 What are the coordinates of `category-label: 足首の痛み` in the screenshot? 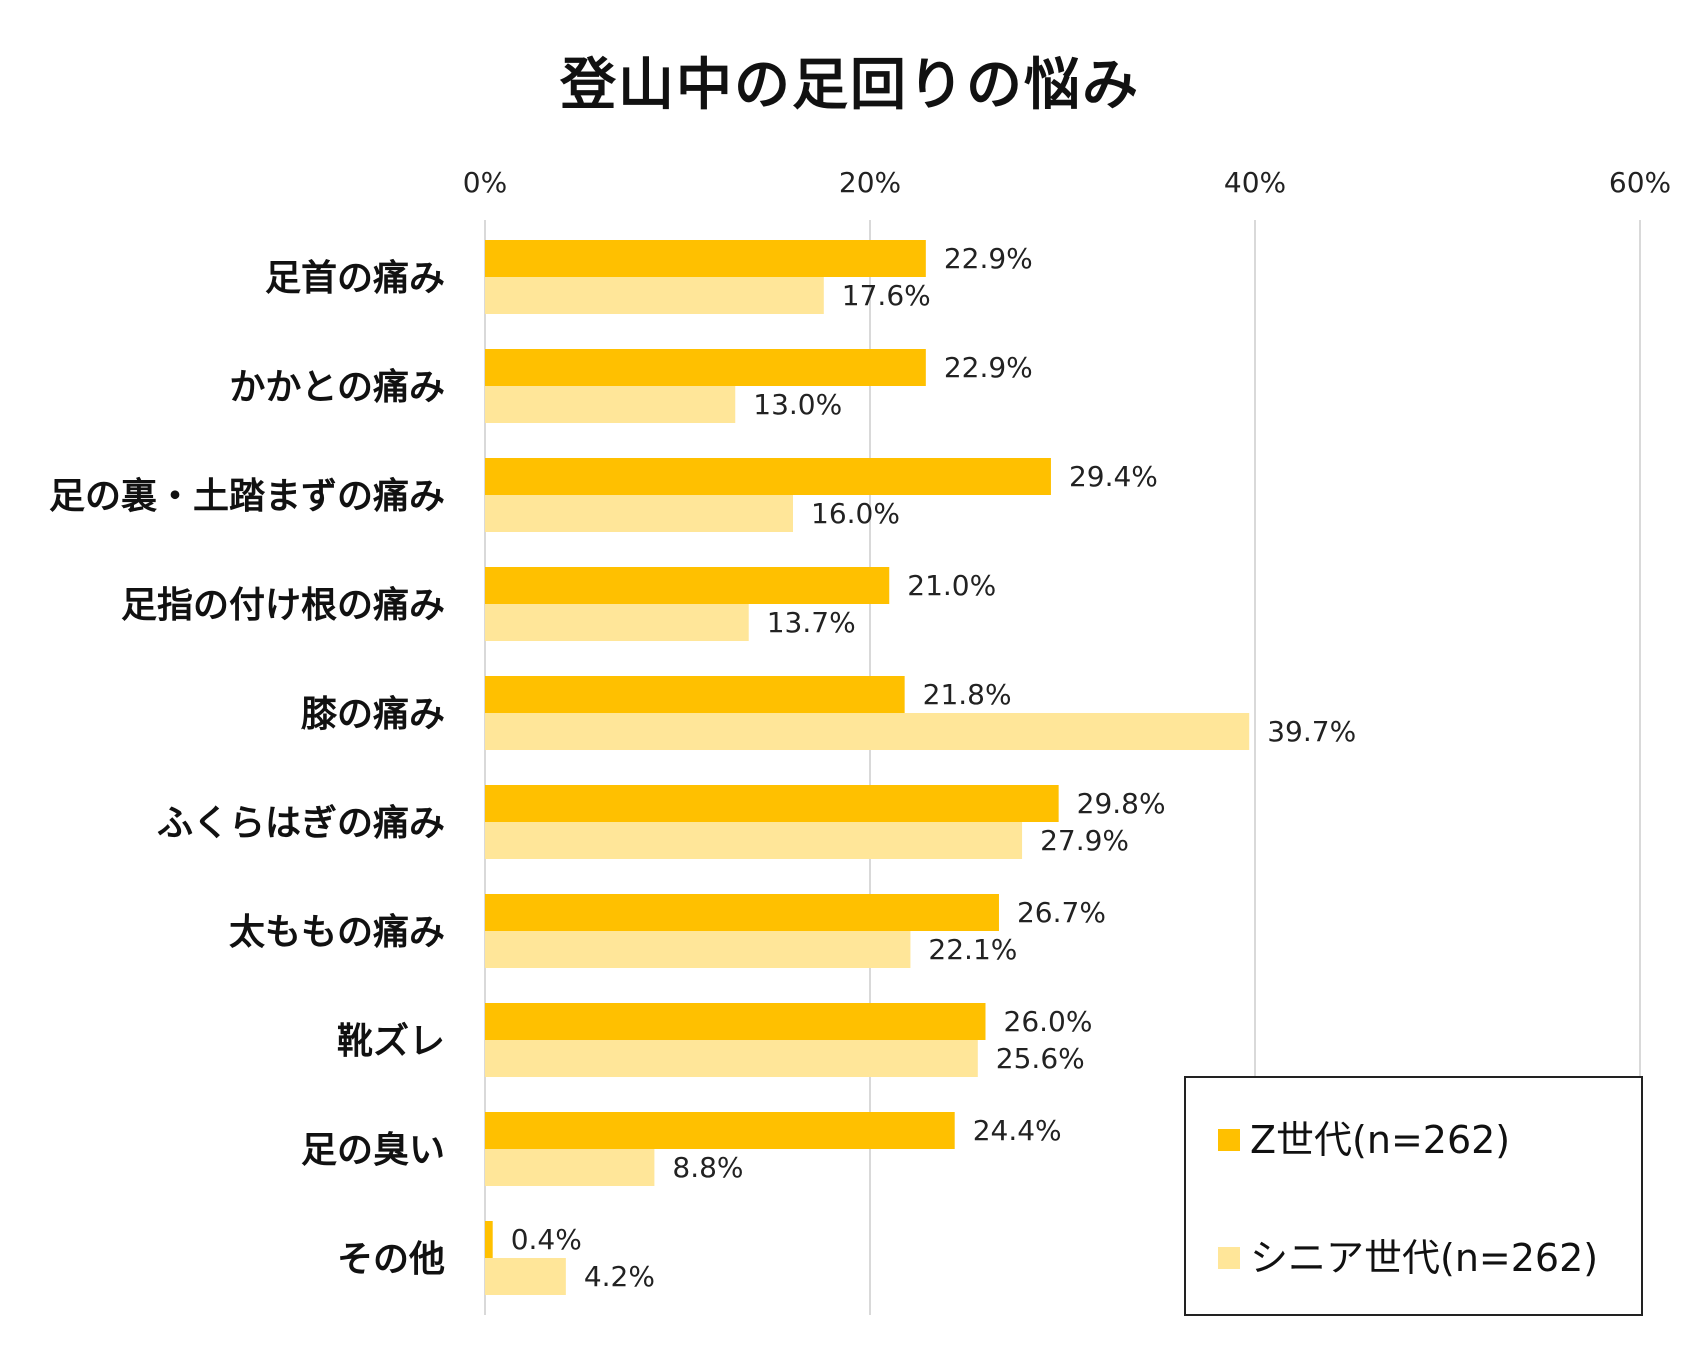 It's located at (355, 278).